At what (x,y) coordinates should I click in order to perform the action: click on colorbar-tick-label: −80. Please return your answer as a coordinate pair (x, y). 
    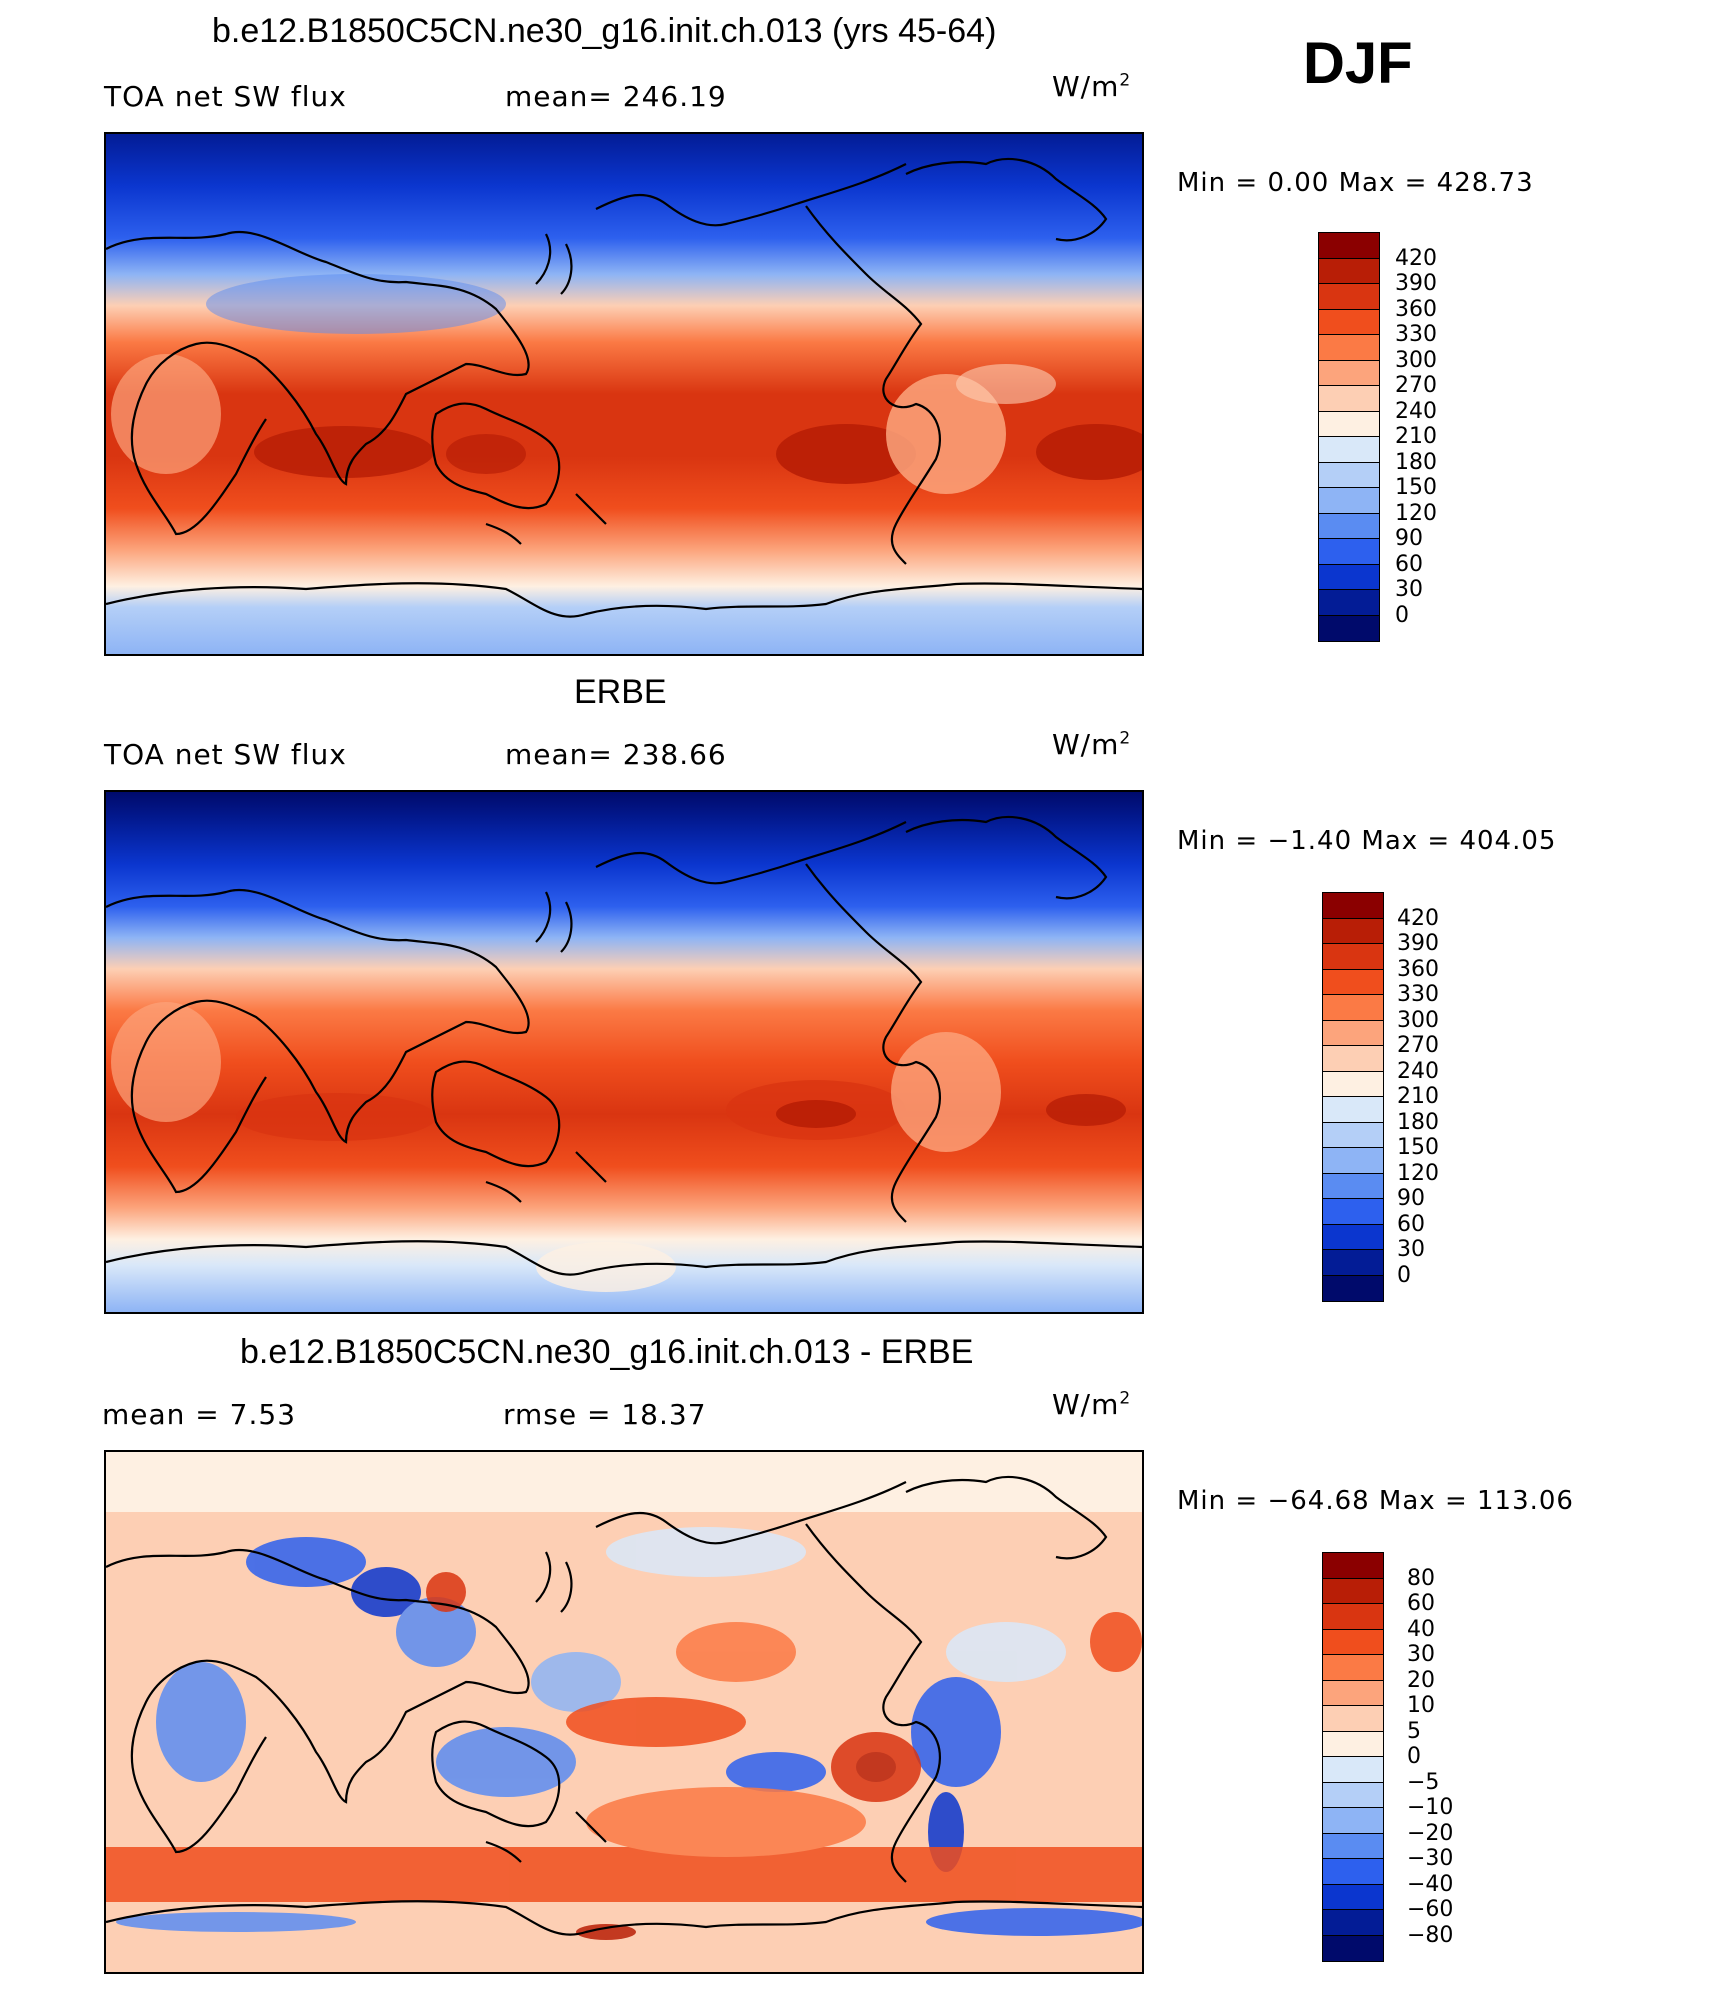
    Looking at the image, I should click on (1430, 1935).